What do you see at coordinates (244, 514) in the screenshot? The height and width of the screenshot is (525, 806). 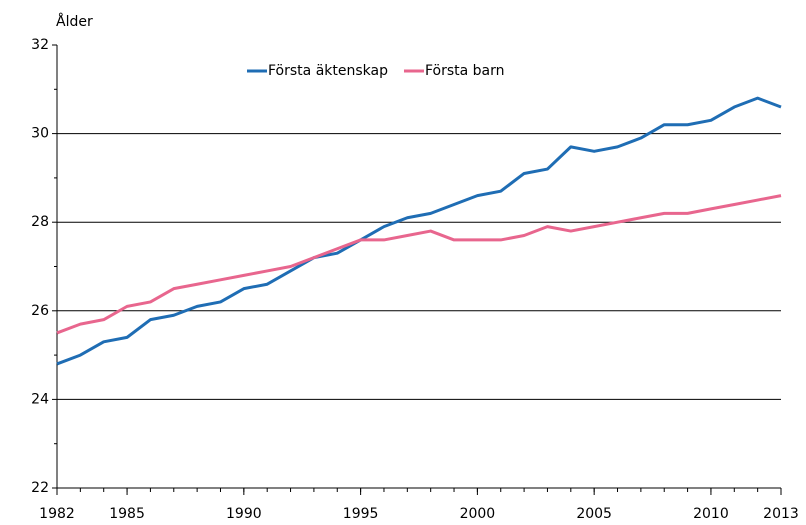 I see `x-tick-label: 1990` at bounding box center [244, 514].